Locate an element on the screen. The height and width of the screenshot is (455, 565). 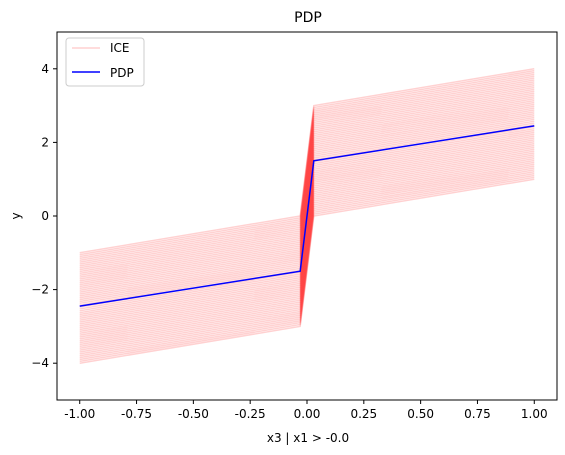
x-tick-label: 0.00 is located at coordinates (307, 414).